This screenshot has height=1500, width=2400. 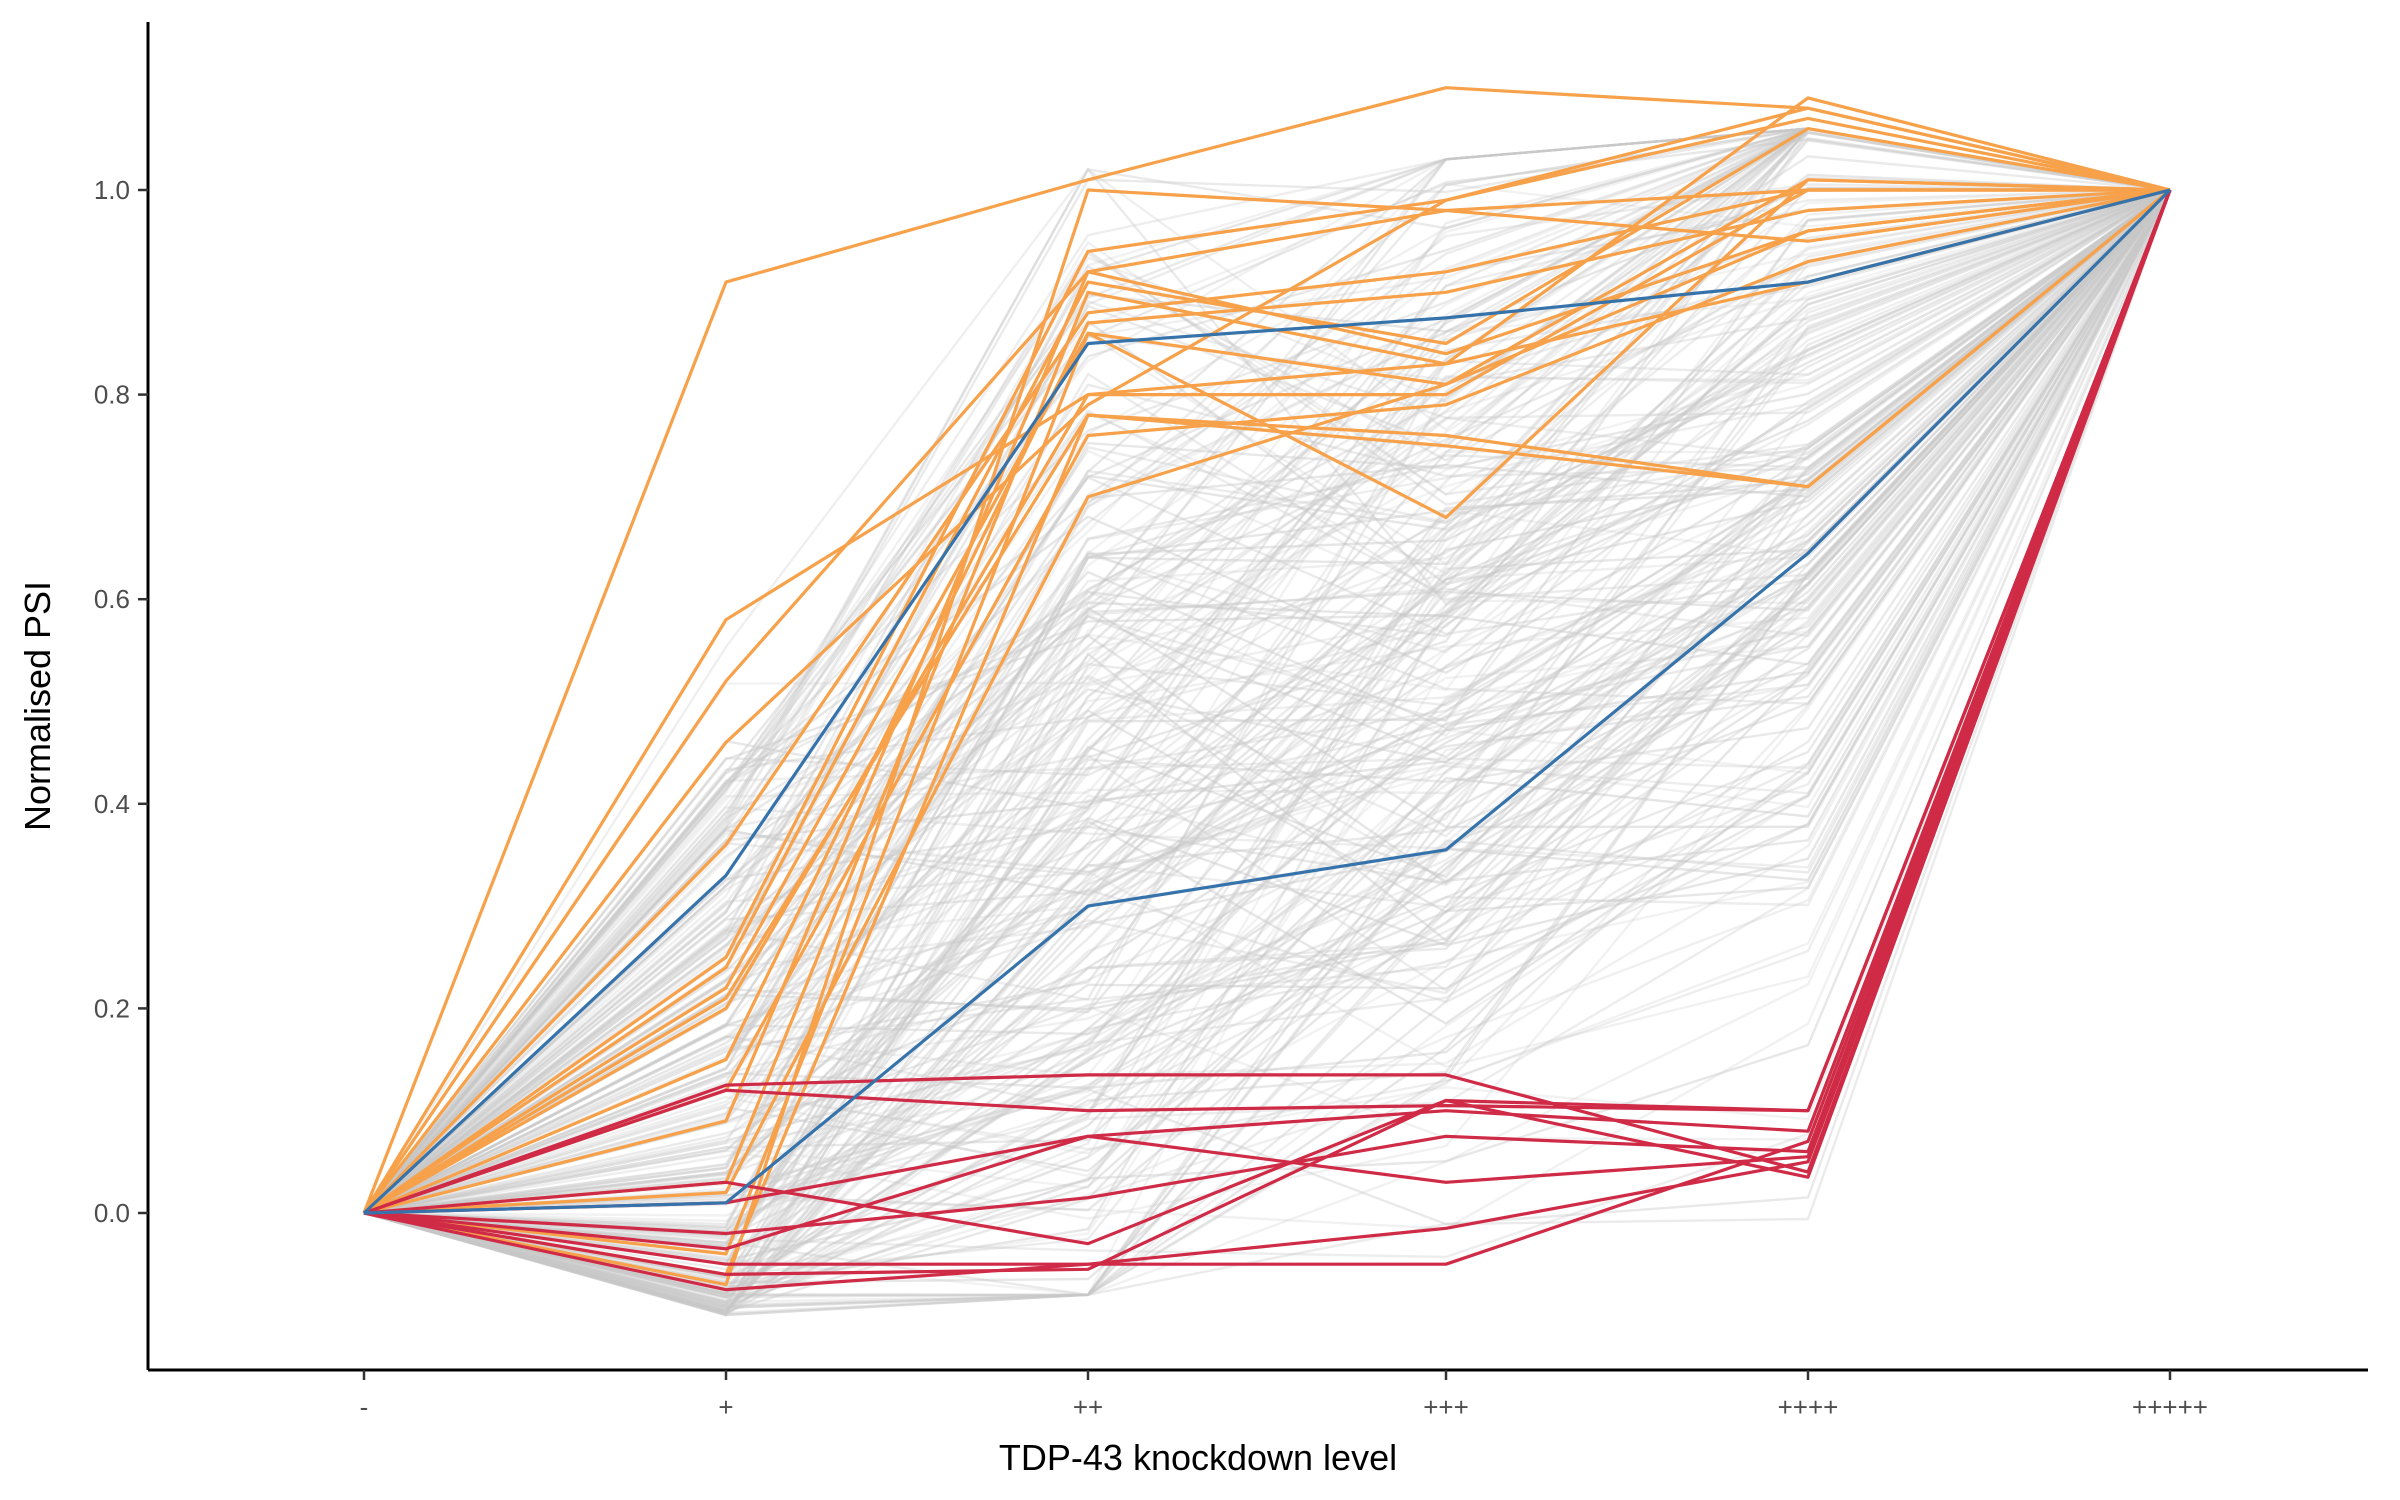 I want to click on x-tick-label: +++, so click(x=1446, y=1407).